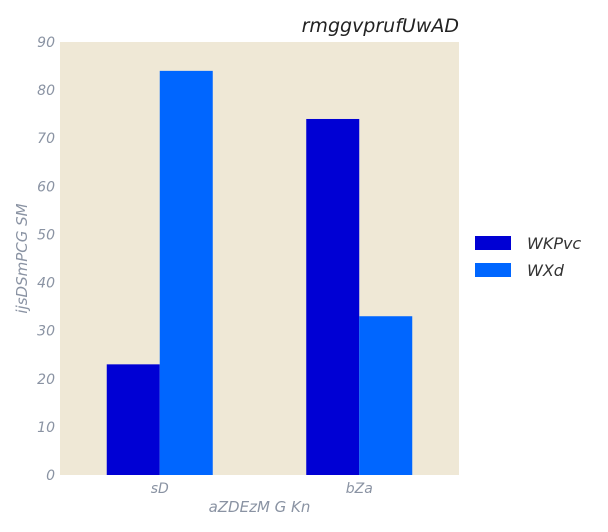 Image resolution: width=608 pixels, height=532 pixels. What do you see at coordinates (186, 272) in the screenshot?
I see `bar-WXd-sD` at bounding box center [186, 272].